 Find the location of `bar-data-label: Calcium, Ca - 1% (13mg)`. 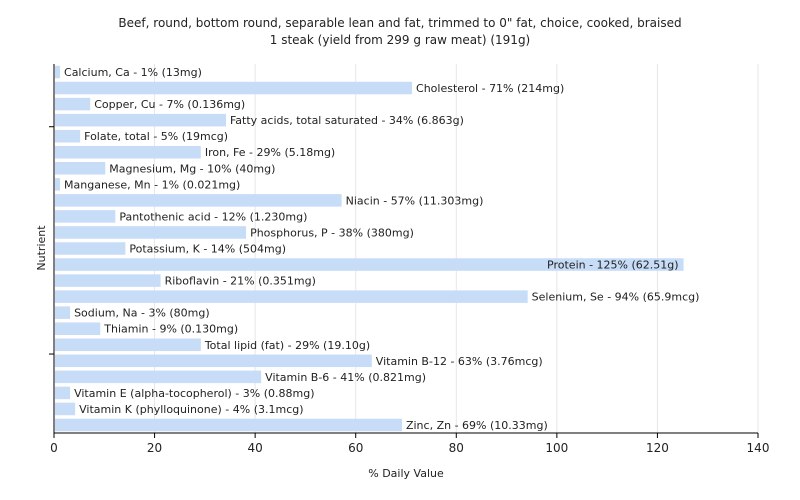

bar-data-label: Calcium, Ca - 1% (13mg) is located at coordinates (133, 72).